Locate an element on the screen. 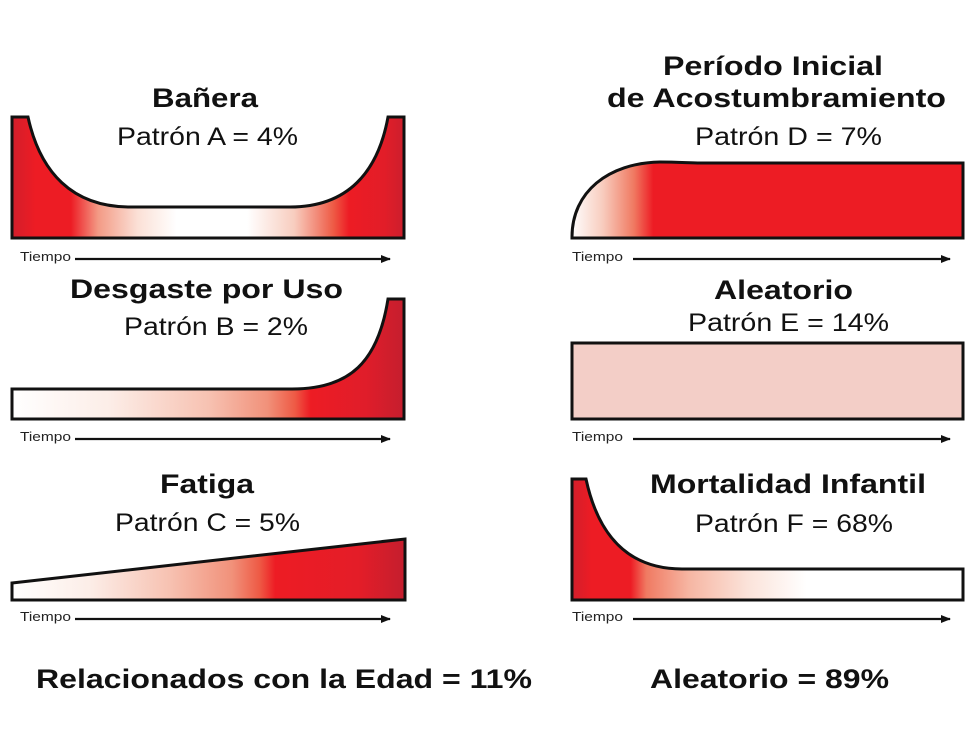 The image size is (980, 740). summary-age-related: Relacionados con la Edad = 11% is located at coordinates (284, 679).